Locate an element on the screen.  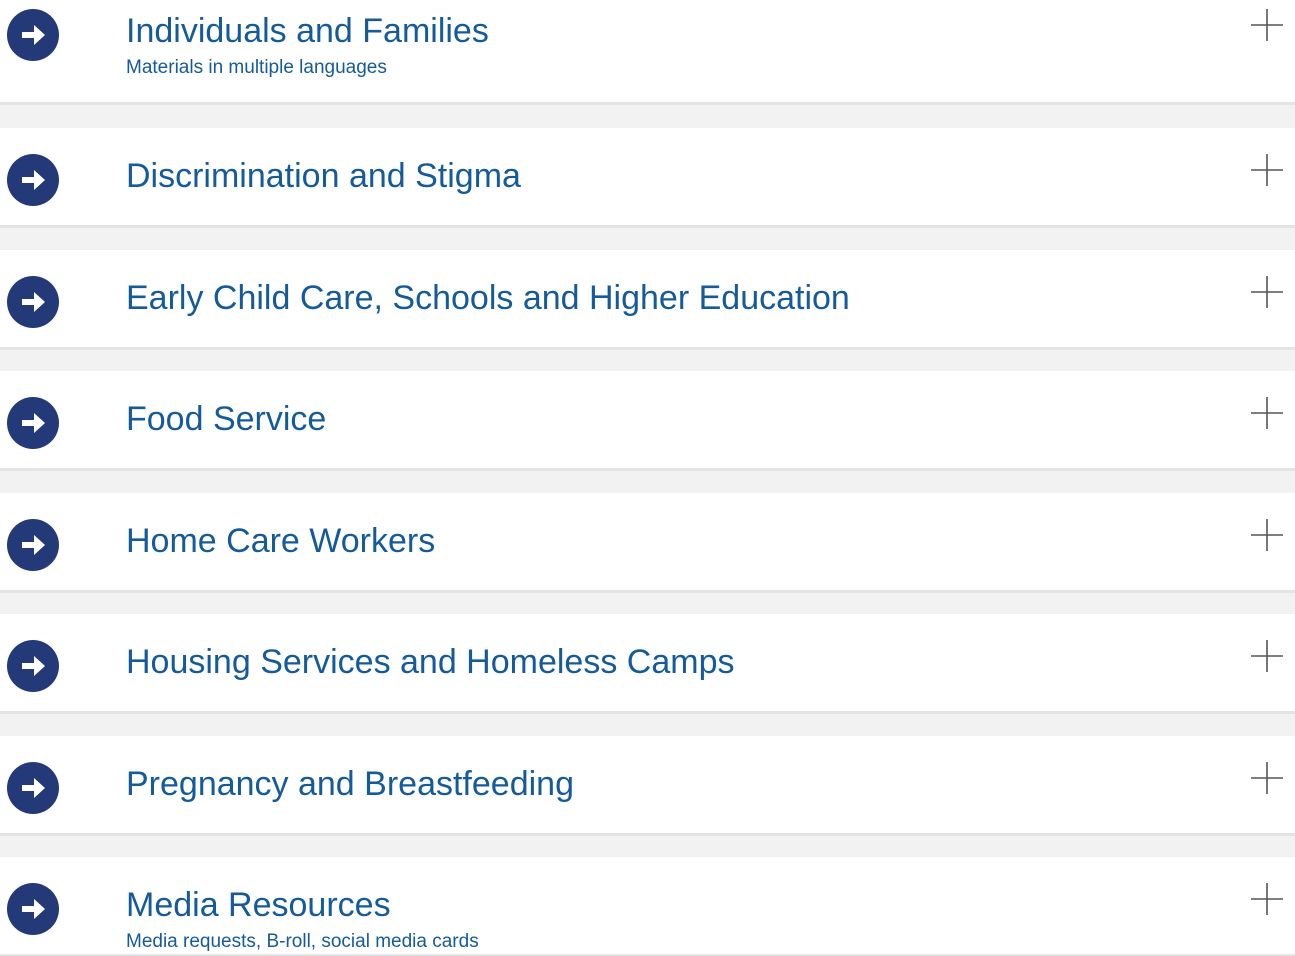
item-title: Discrimination and Stigma is located at coordinates (323, 176).